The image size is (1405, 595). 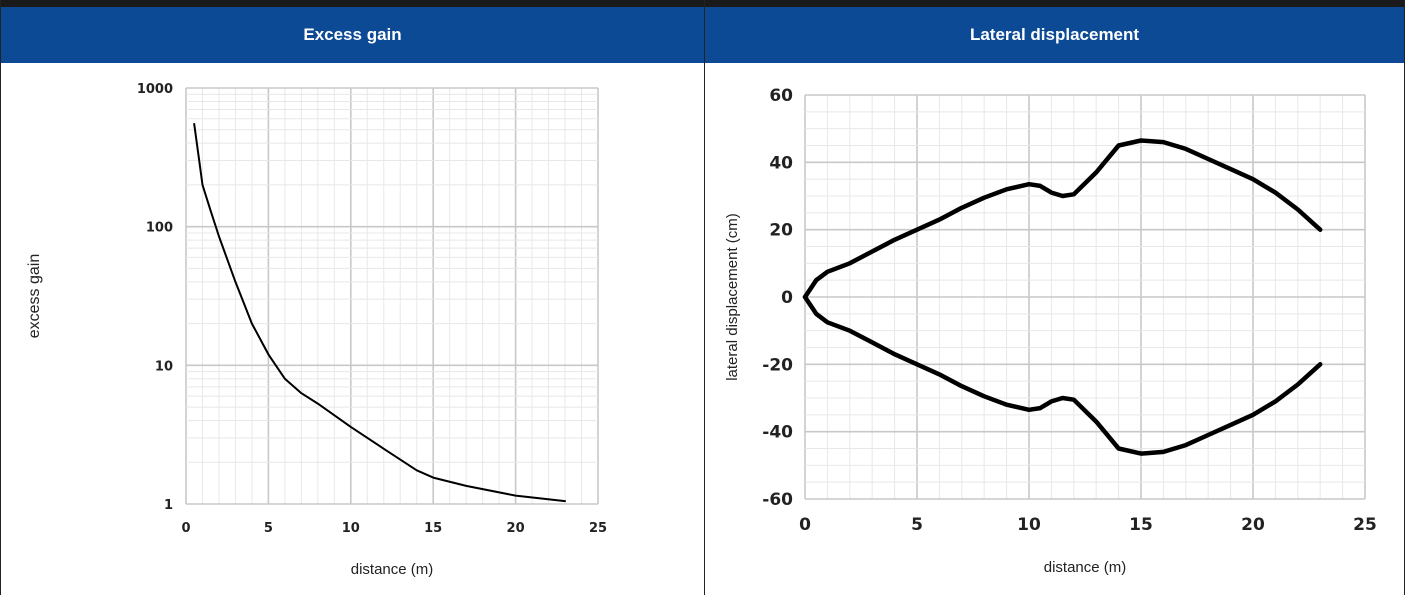 What do you see at coordinates (787, 298) in the screenshot?
I see `y-tick-label: 0` at bounding box center [787, 298].